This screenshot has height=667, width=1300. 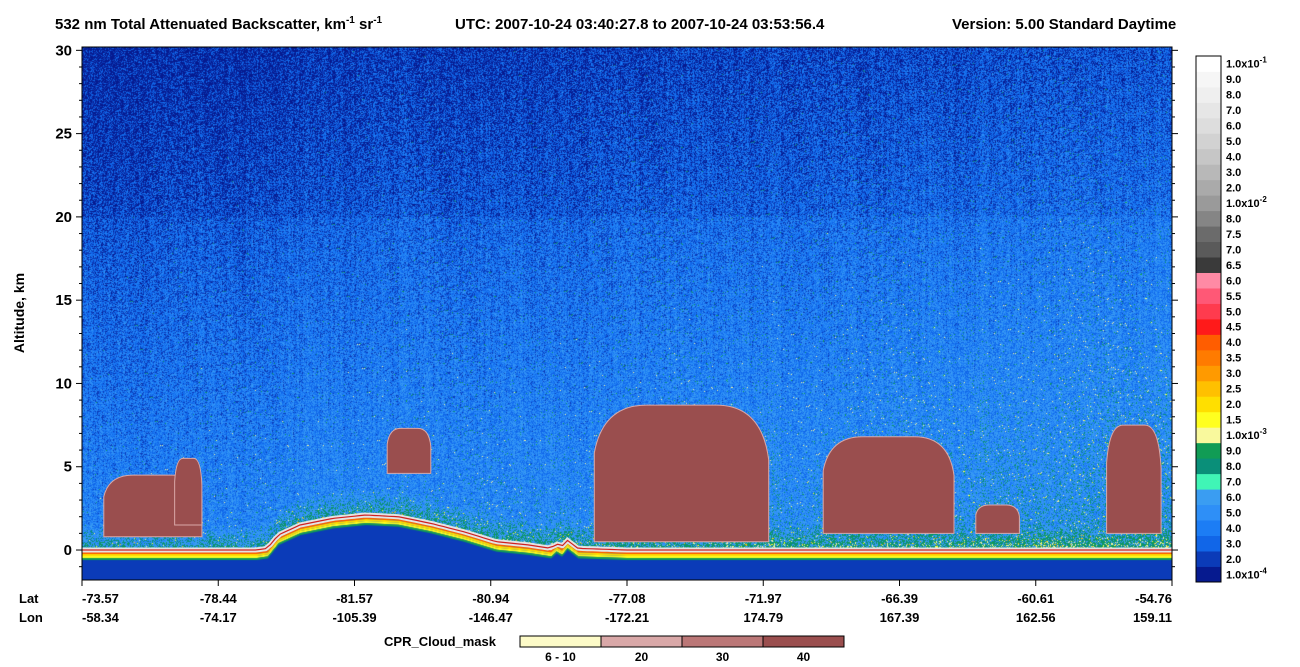 What do you see at coordinates (1246, 573) in the screenshot?
I see `colorbar-label: 1.0x10⁻⁴` at bounding box center [1246, 573].